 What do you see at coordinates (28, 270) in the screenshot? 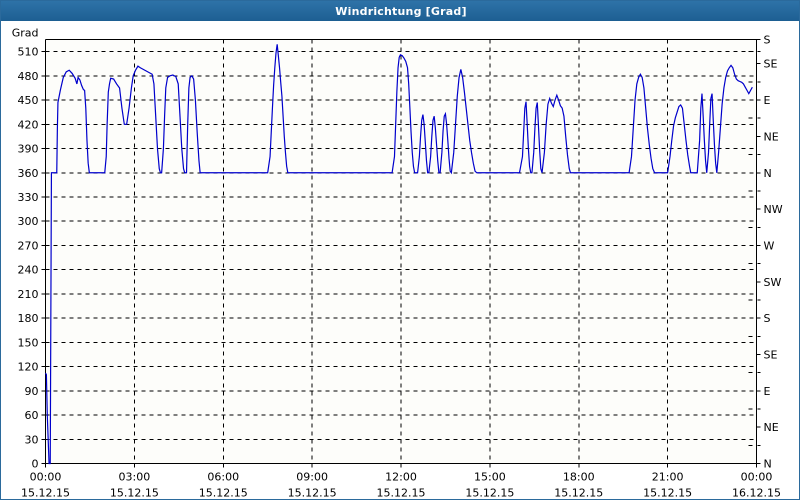
I see `svg-text: 240` at bounding box center [28, 270].